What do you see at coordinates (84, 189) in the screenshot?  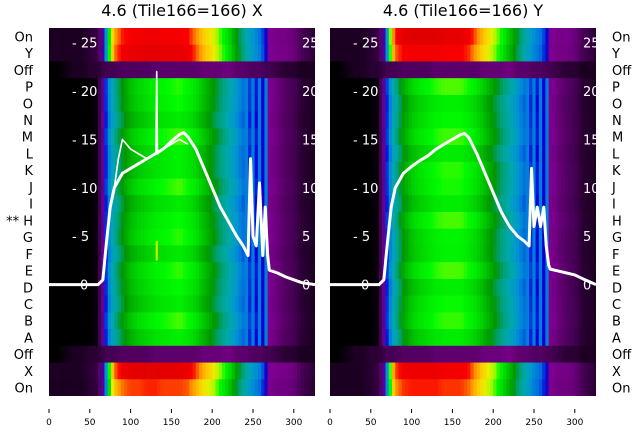 I see `overlay-ytick-label: - 10` at bounding box center [84, 189].